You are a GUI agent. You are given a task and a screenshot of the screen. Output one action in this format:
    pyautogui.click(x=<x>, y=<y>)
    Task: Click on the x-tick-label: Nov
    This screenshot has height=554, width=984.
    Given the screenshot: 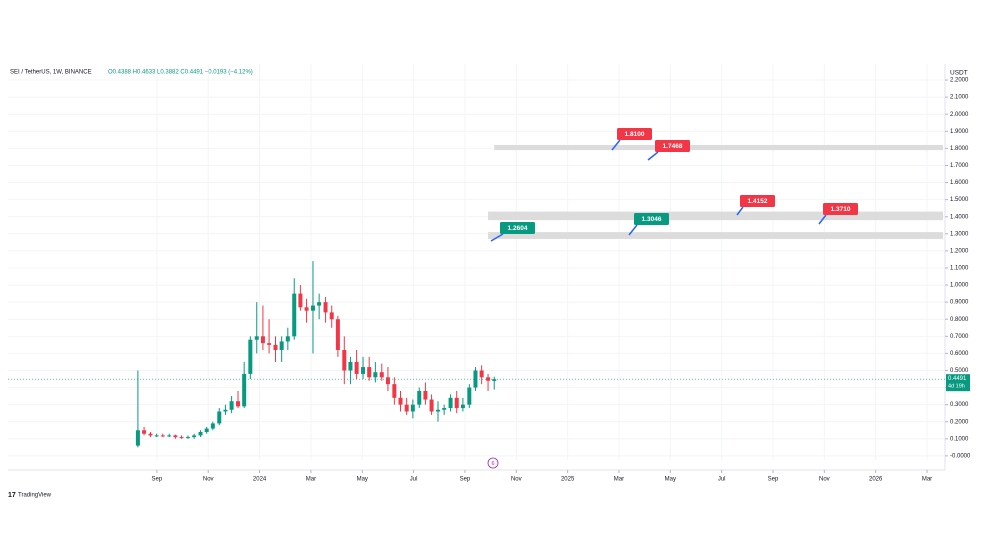 What is the action you would take?
    pyautogui.click(x=824, y=480)
    